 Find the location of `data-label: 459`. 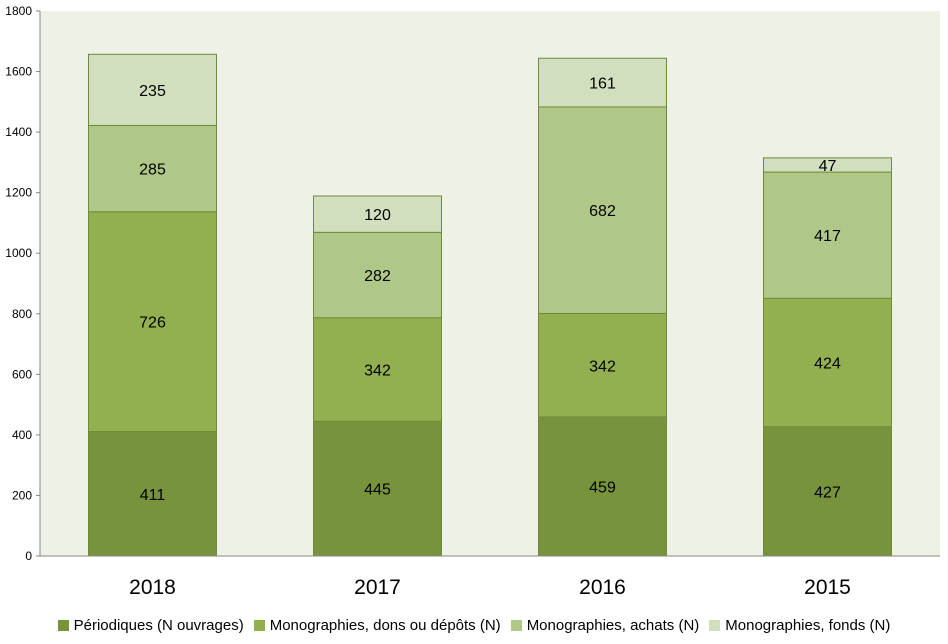

data-label: 459 is located at coordinates (602, 488).